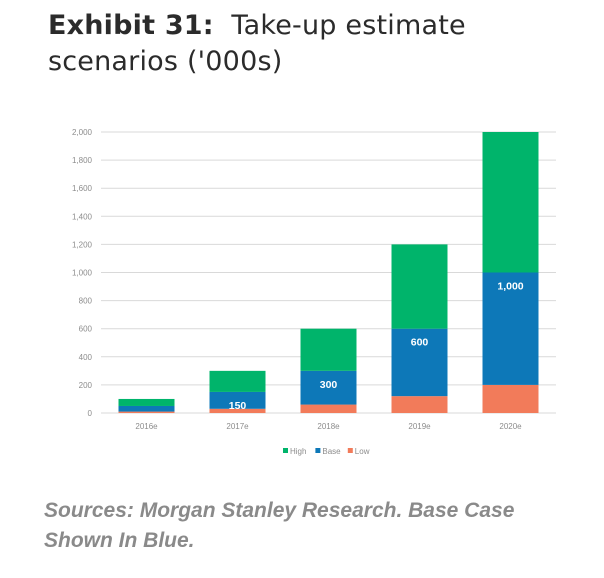 The height and width of the screenshot is (578, 604). Describe the element at coordinates (510, 328) in the screenshot. I see `bar-base-2020e` at that location.